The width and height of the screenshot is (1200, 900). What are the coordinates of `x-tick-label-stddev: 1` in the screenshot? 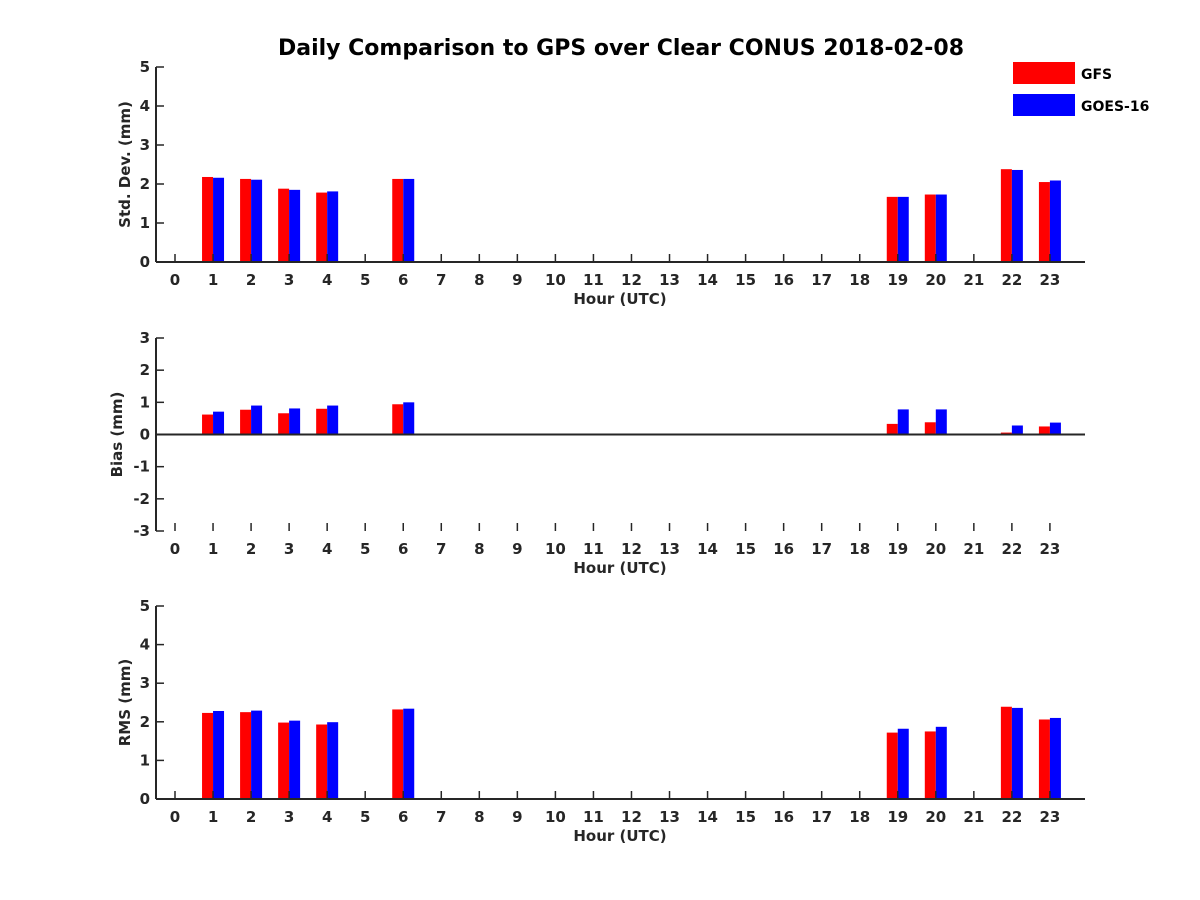 It's located at (213, 280).